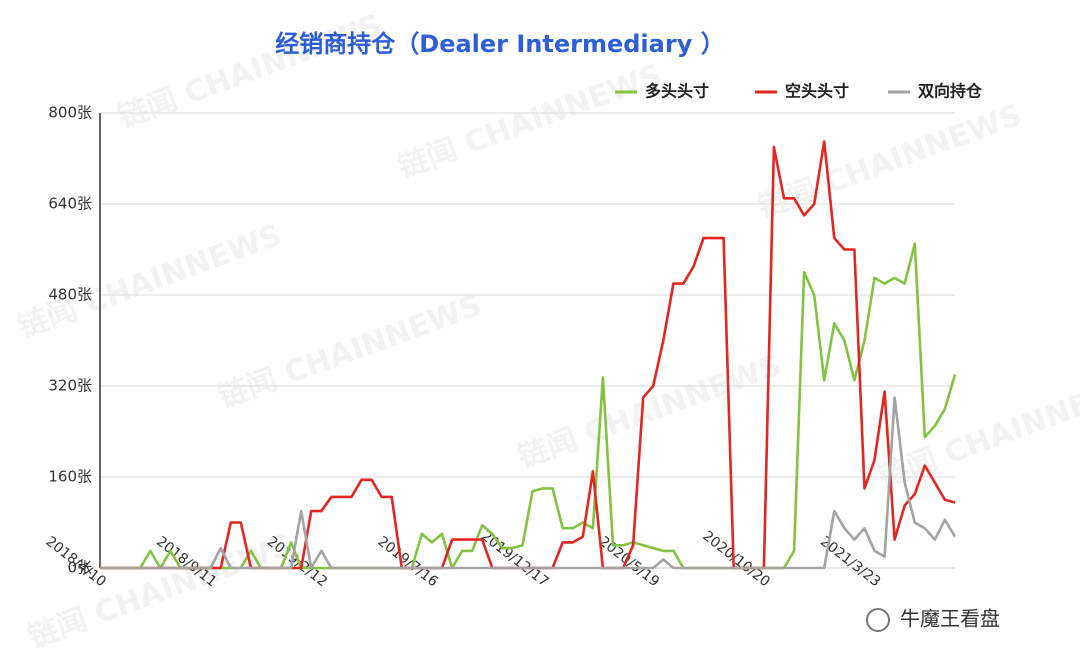 The width and height of the screenshot is (1080, 666). Describe the element at coordinates (70, 113) in the screenshot. I see `y-tick-label: 800张` at that location.